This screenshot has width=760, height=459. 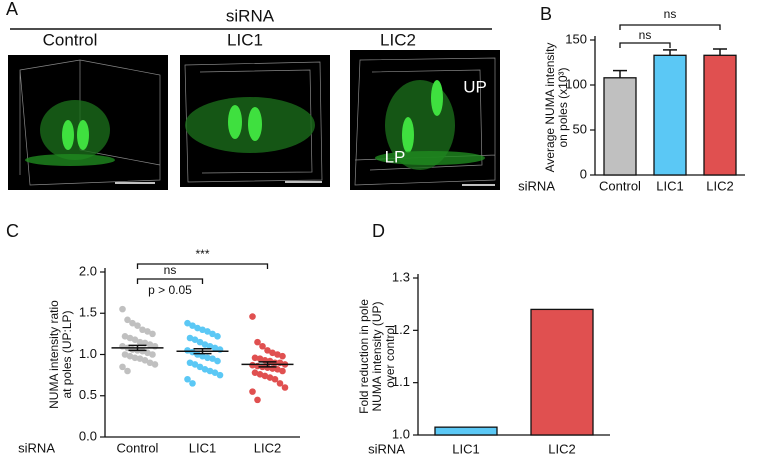 What do you see at coordinates (401, 276) in the screenshot?
I see `y-tick-label: 1.3` at bounding box center [401, 276].